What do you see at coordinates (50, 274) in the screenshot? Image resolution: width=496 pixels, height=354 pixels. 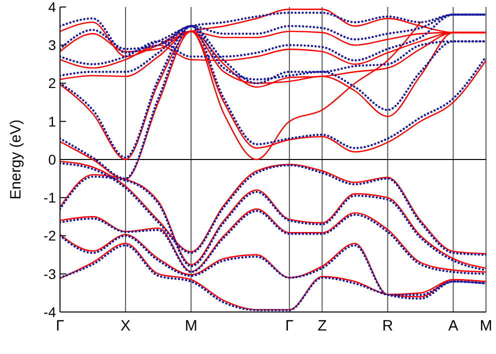 I see `y-tick-label: -3` at bounding box center [50, 274].